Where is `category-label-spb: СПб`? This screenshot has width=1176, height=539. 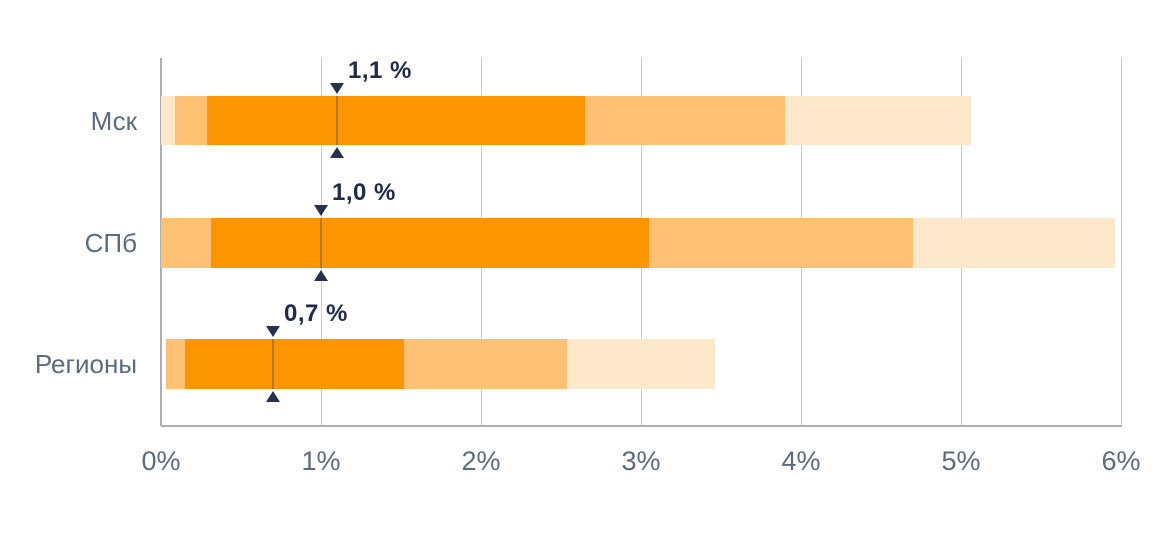 category-label-spb: СПб is located at coordinates (110, 243).